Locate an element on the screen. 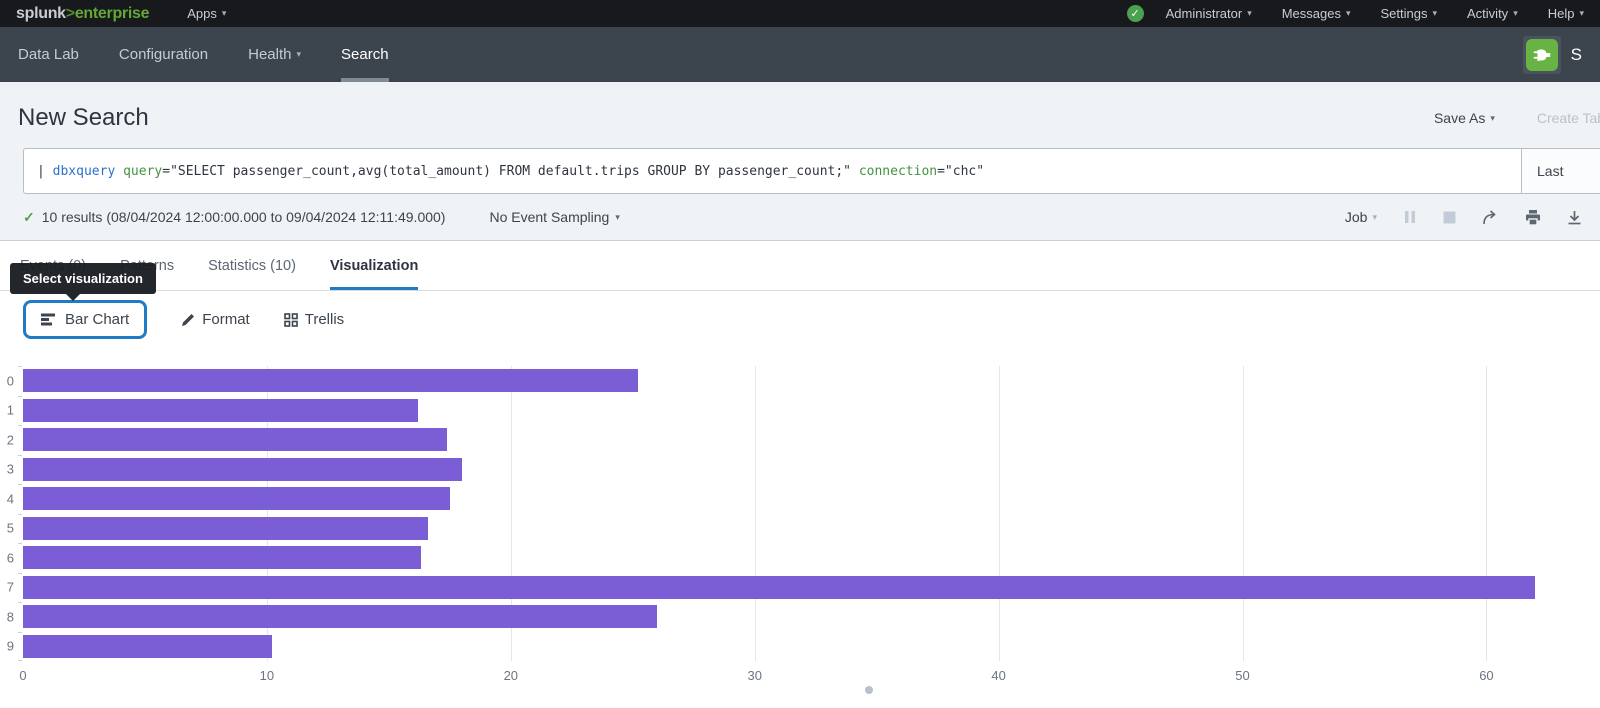 This screenshot has width=1600, height=708. nav-item-search: Search is located at coordinates (365, 54).